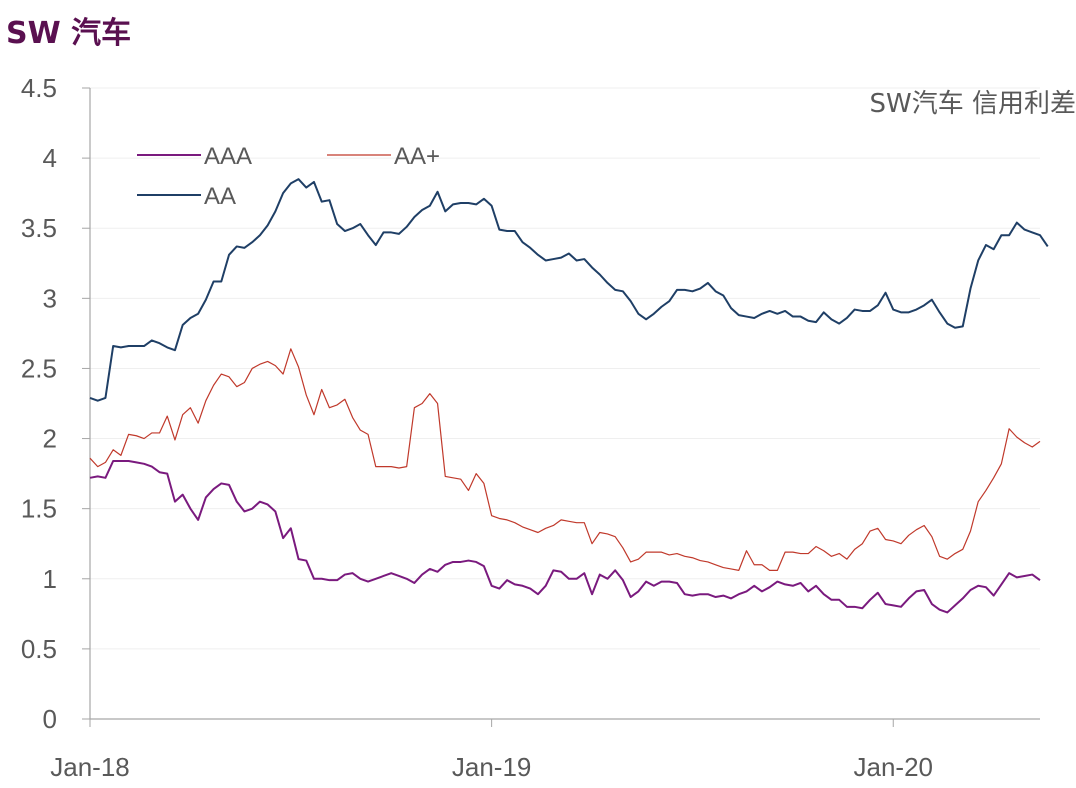 The width and height of the screenshot is (1076, 788). What do you see at coordinates (39, 649) in the screenshot?
I see `y-tick-label: 0.5` at bounding box center [39, 649].